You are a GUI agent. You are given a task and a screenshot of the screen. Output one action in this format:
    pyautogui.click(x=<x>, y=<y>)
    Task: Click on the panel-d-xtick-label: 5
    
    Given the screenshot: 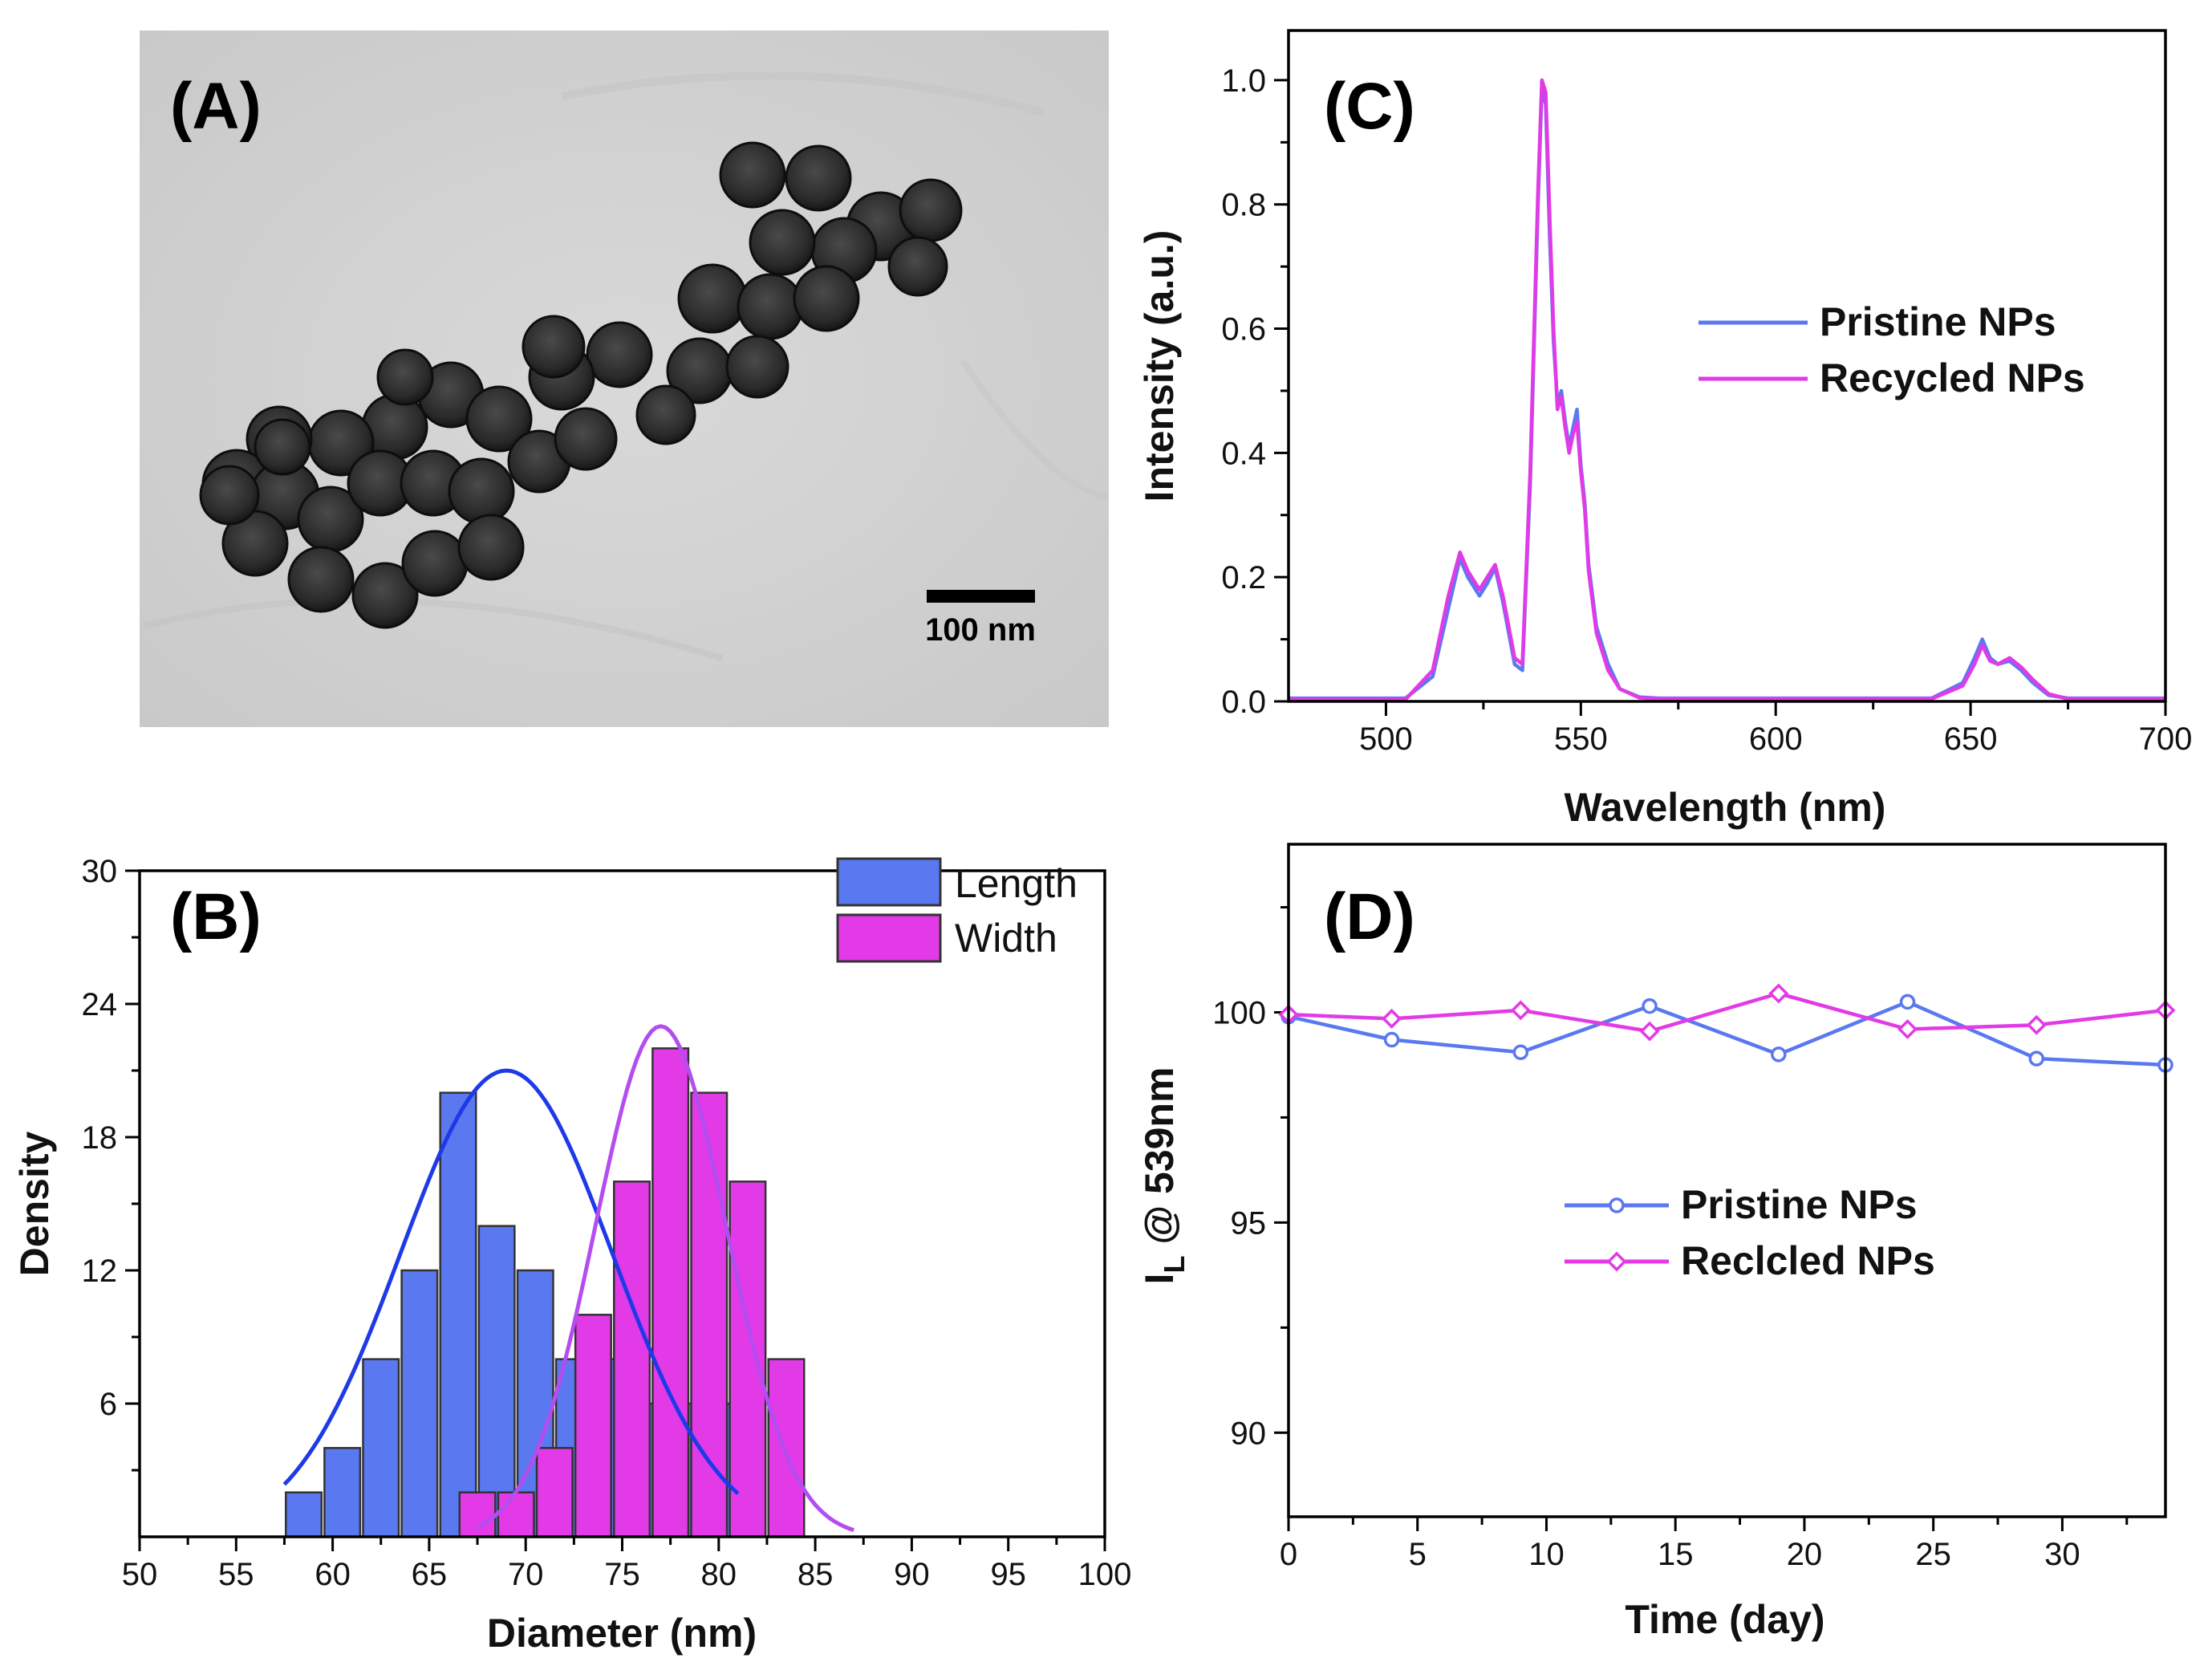 What is the action you would take?
    pyautogui.click(x=1418, y=1555)
    